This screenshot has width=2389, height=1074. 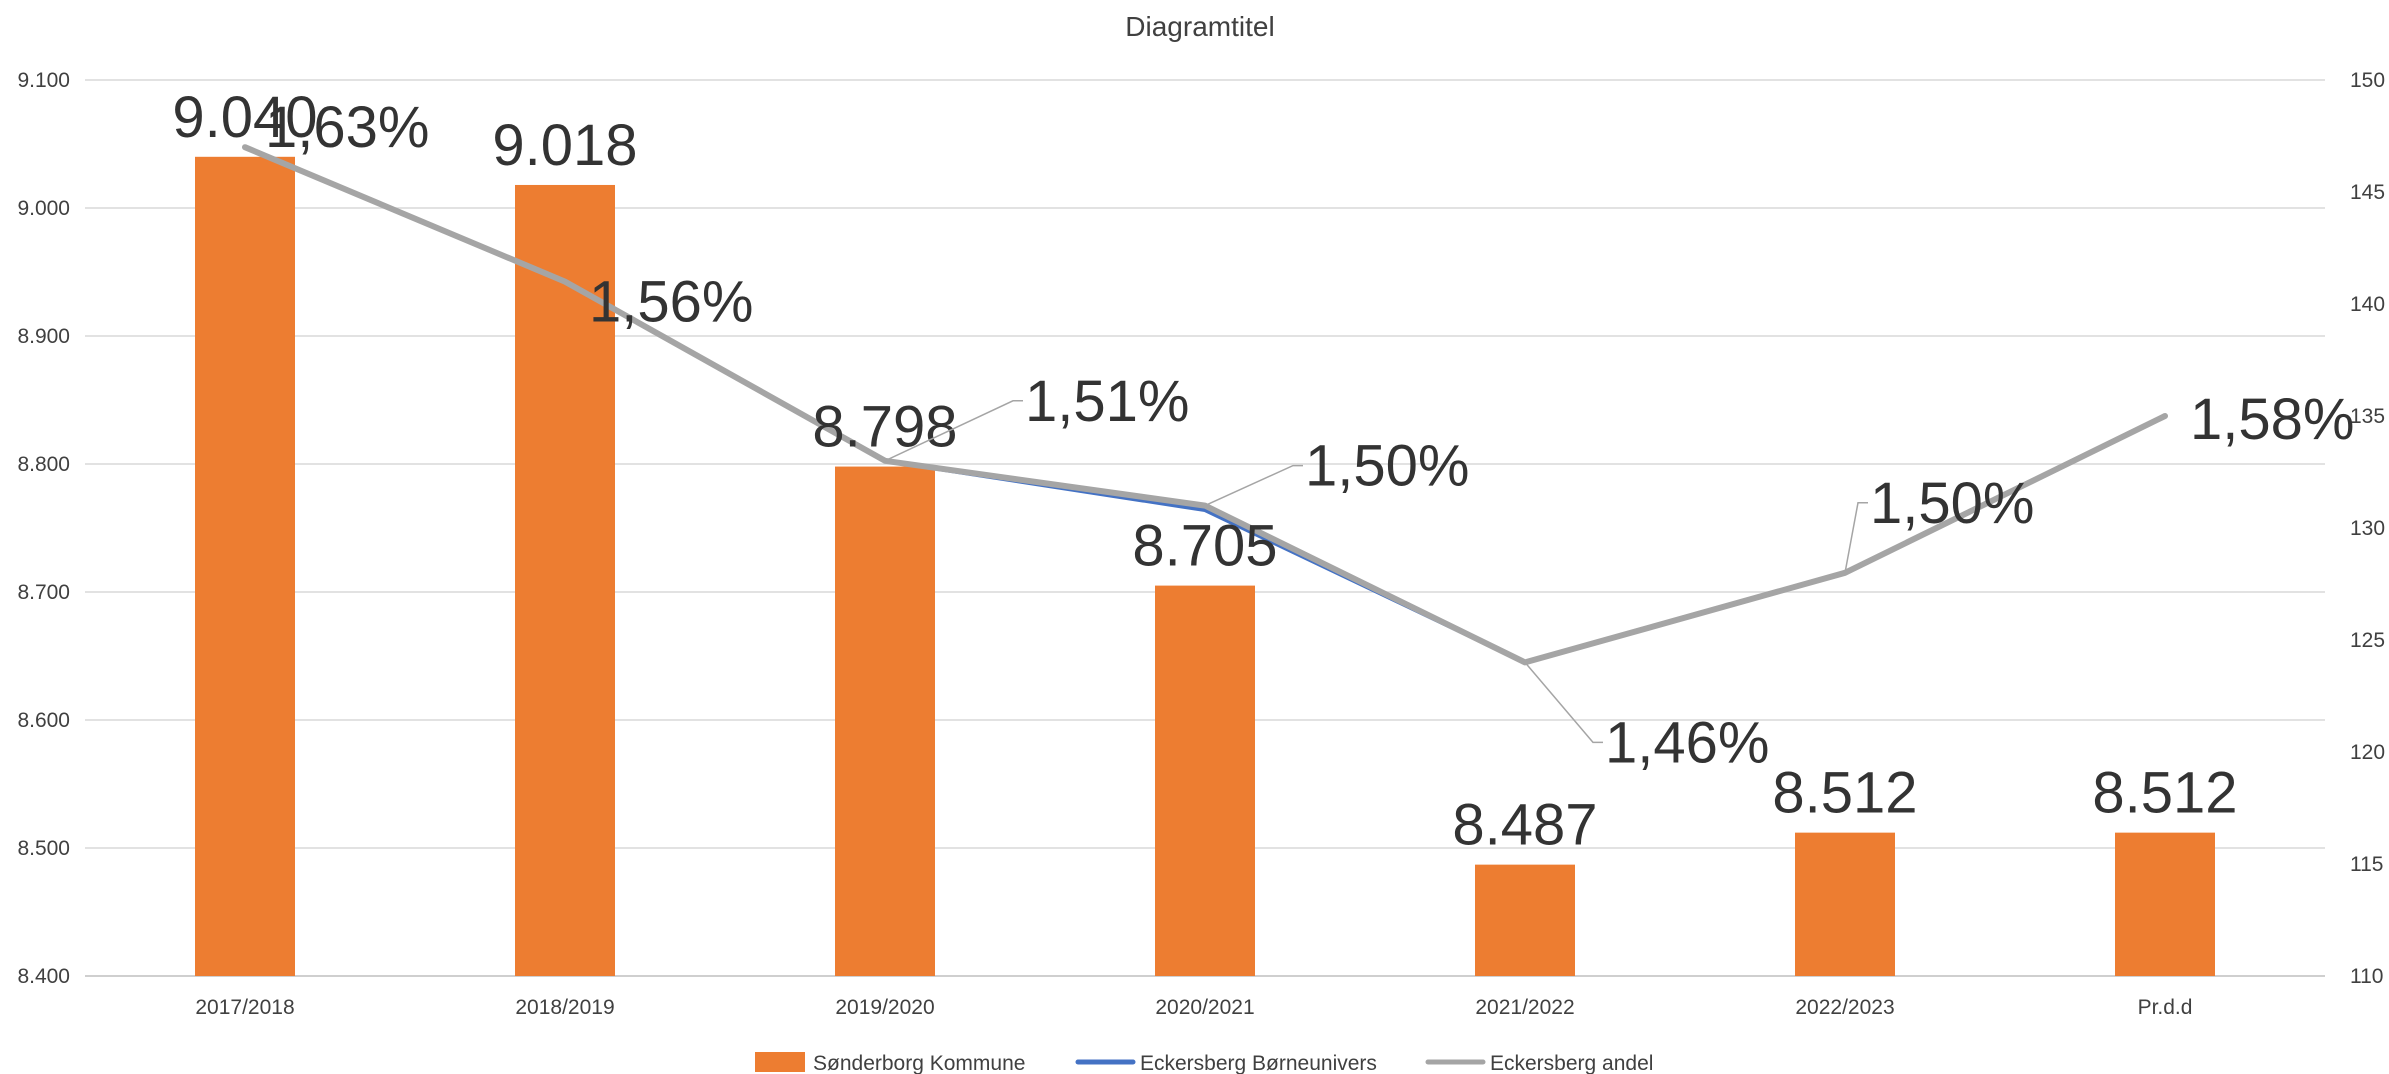 I want to click on x-tick-label: 2019/2020, so click(x=884, y=1007).